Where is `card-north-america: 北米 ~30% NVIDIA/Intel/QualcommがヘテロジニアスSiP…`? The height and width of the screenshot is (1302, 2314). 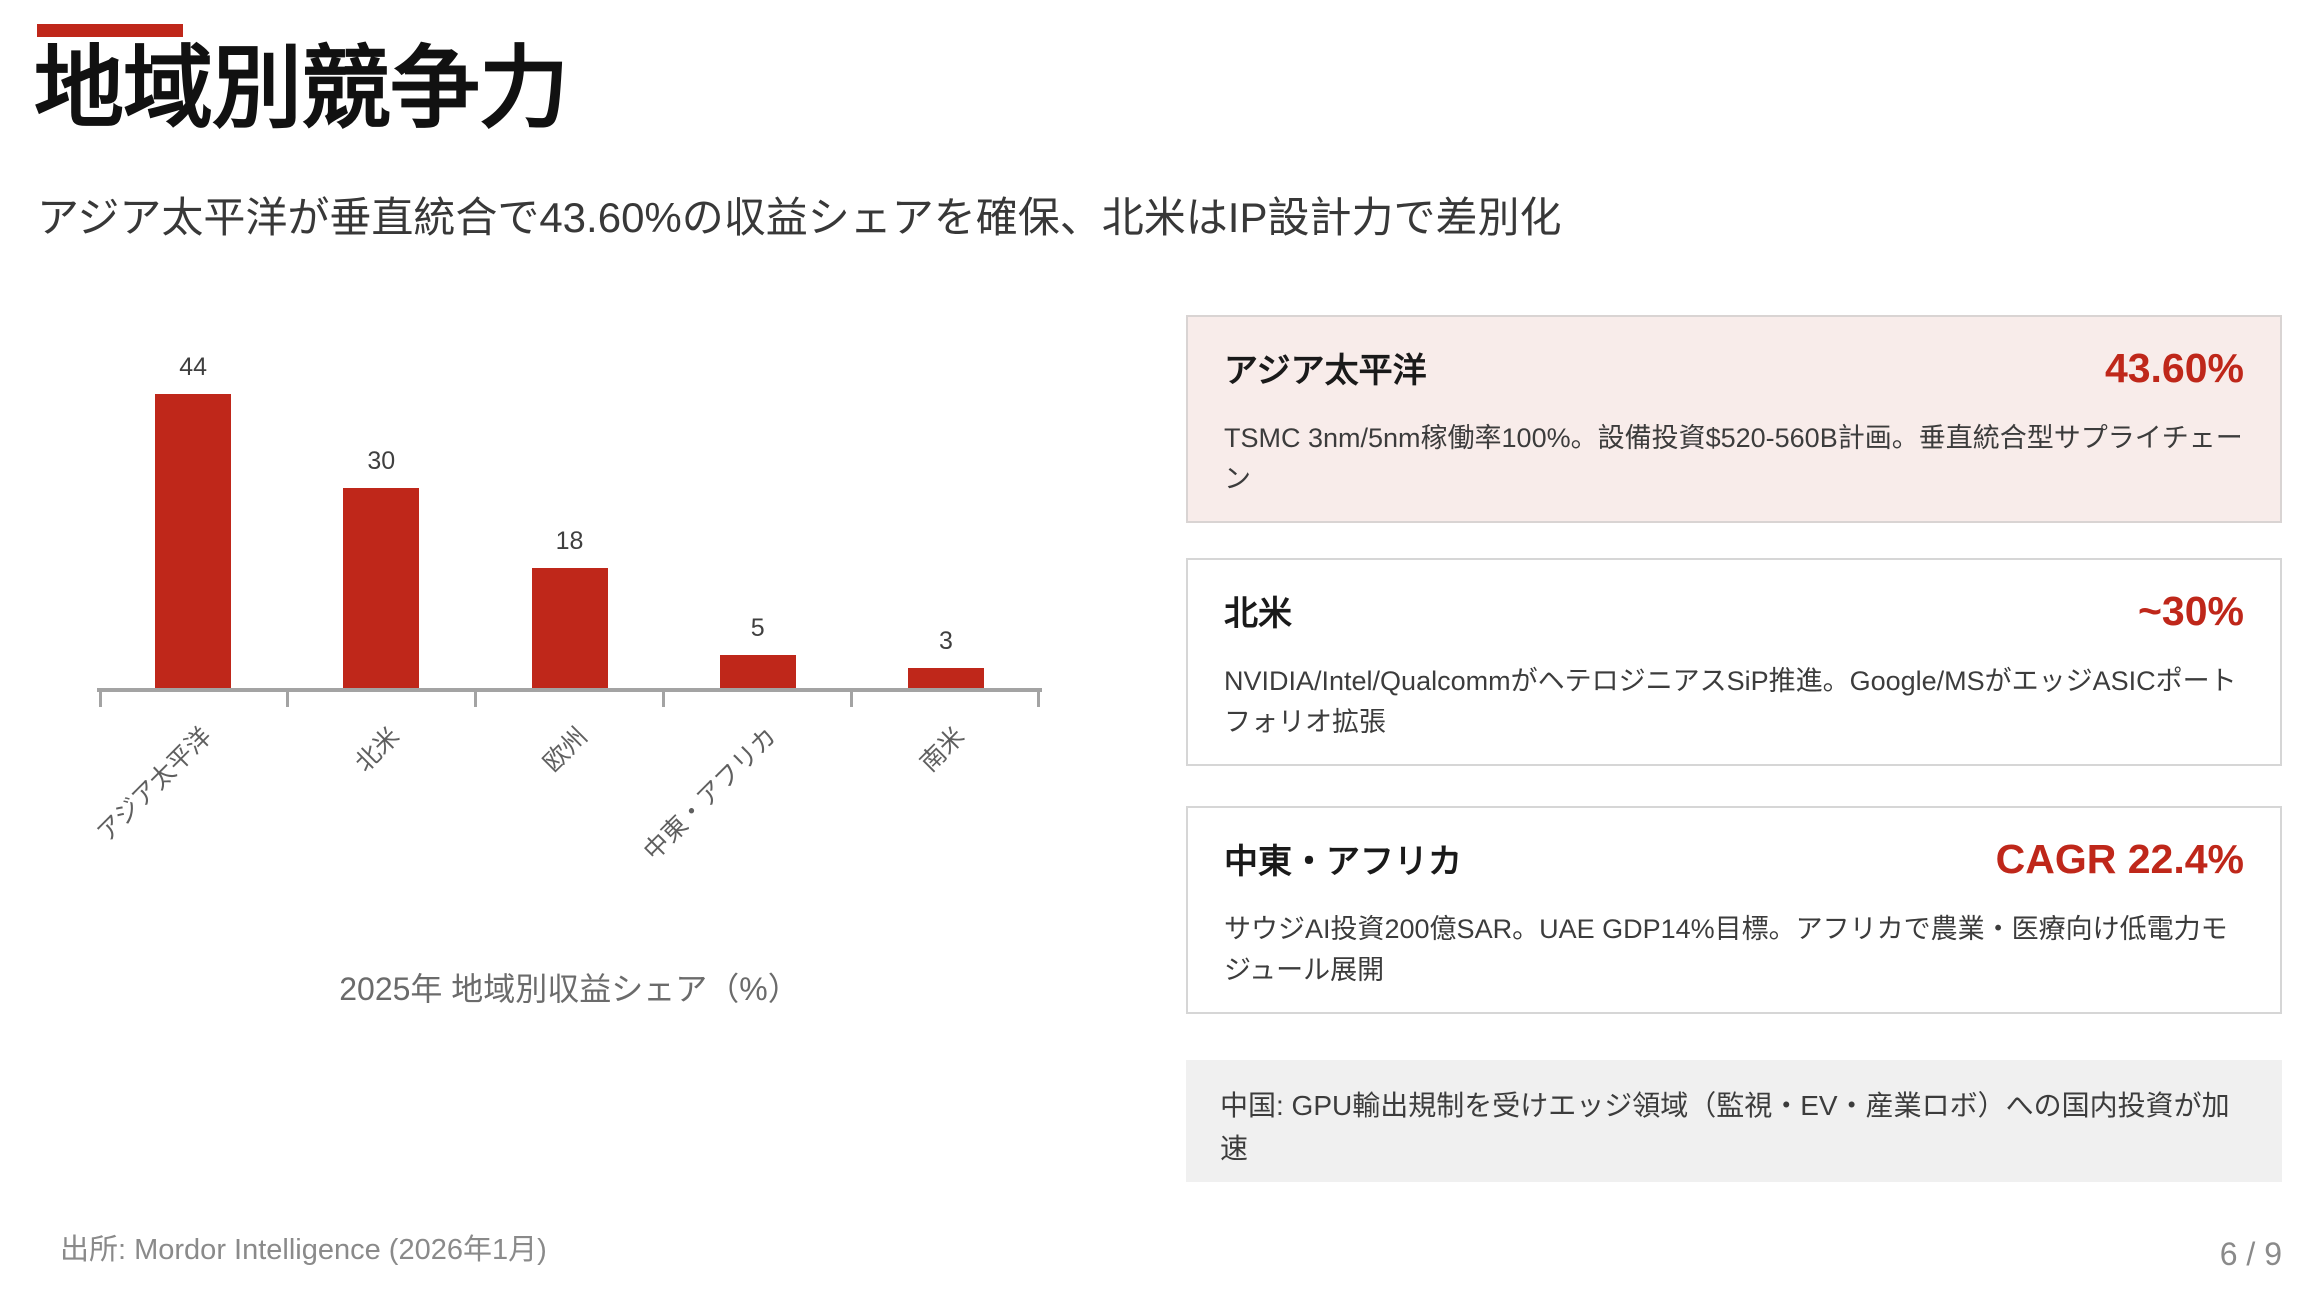 card-north-america: 北米 ~30% NVIDIA/Intel/QualcommがヘテロジニアスSiP… is located at coordinates (1734, 662).